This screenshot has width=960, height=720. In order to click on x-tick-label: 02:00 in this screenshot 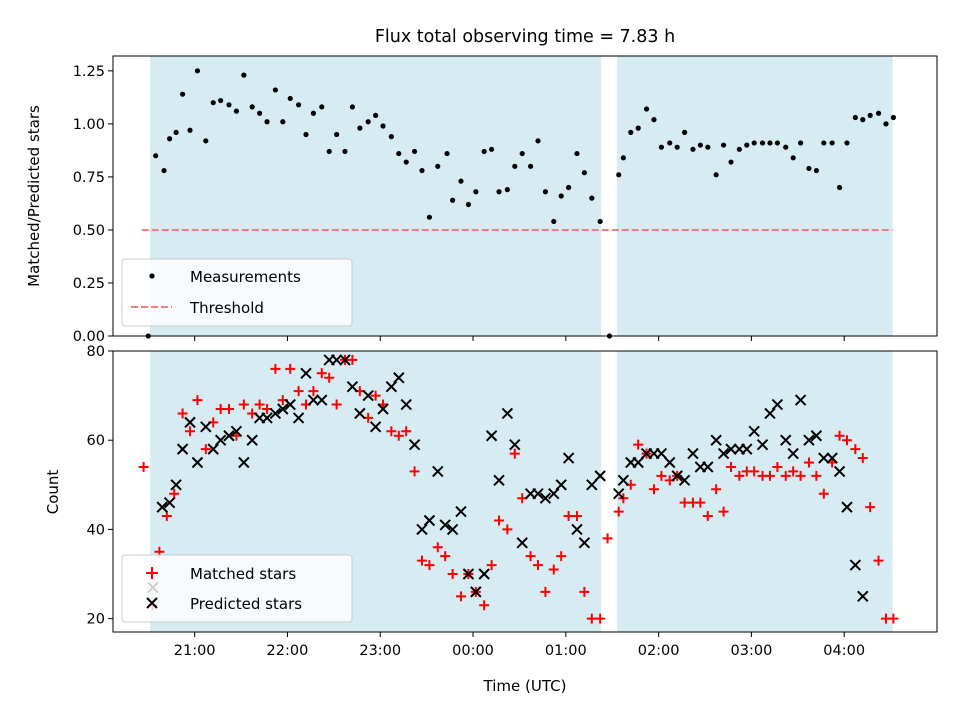, I will do `click(659, 651)`.